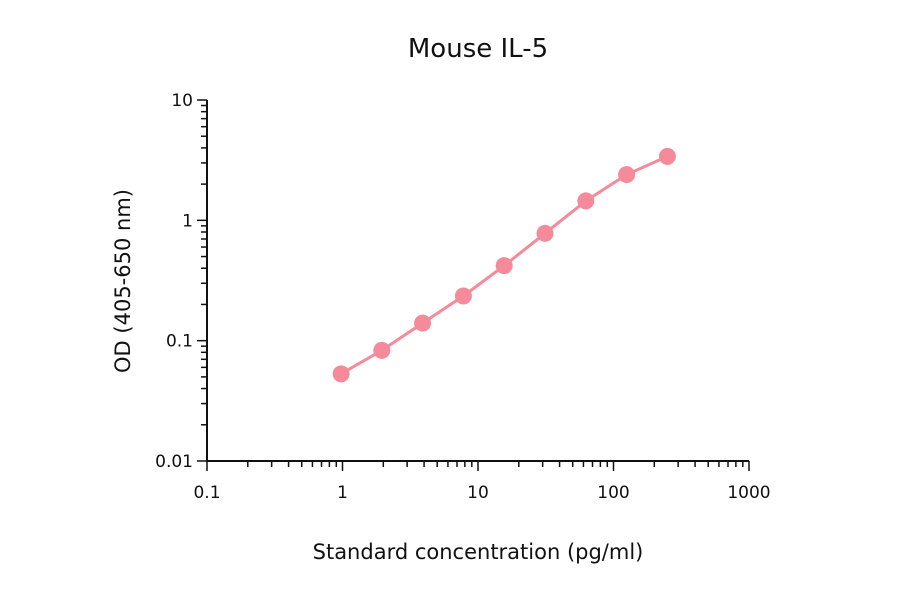 The image size is (900, 594). I want to click on y-tick-label: 10, so click(182, 101).